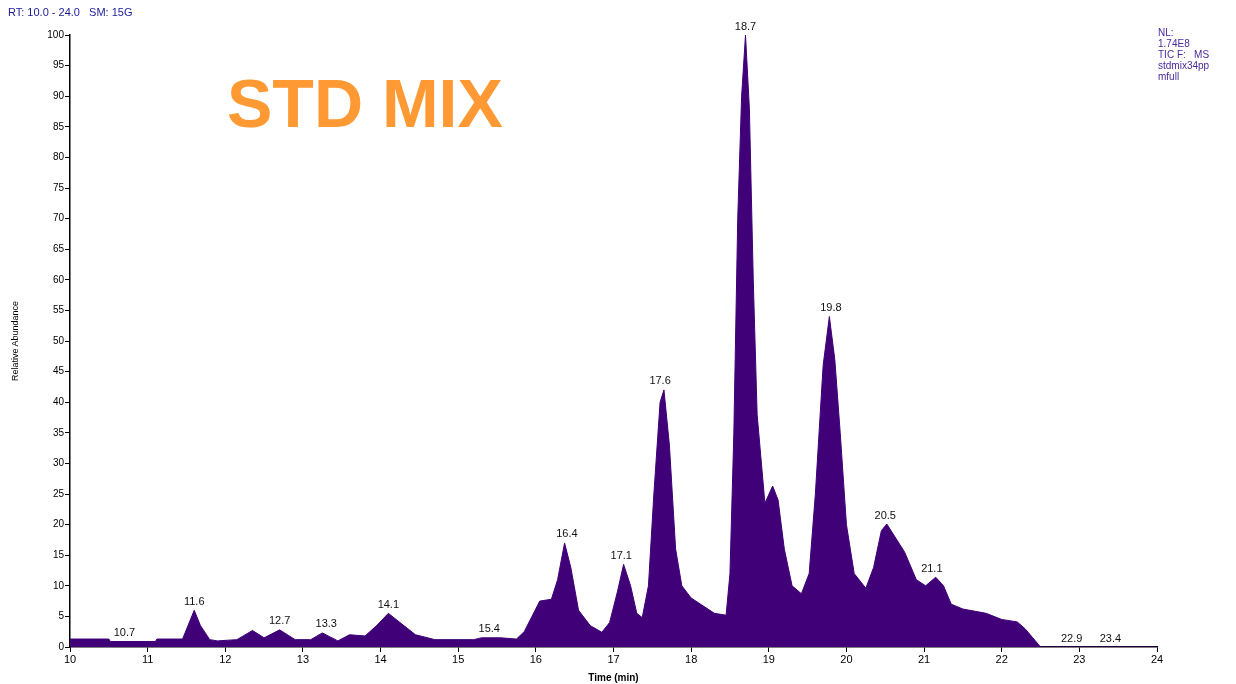 This screenshot has width=1236, height=684. Describe the element at coordinates (1110, 637) in the screenshot. I see `annotation: 23.4` at that location.